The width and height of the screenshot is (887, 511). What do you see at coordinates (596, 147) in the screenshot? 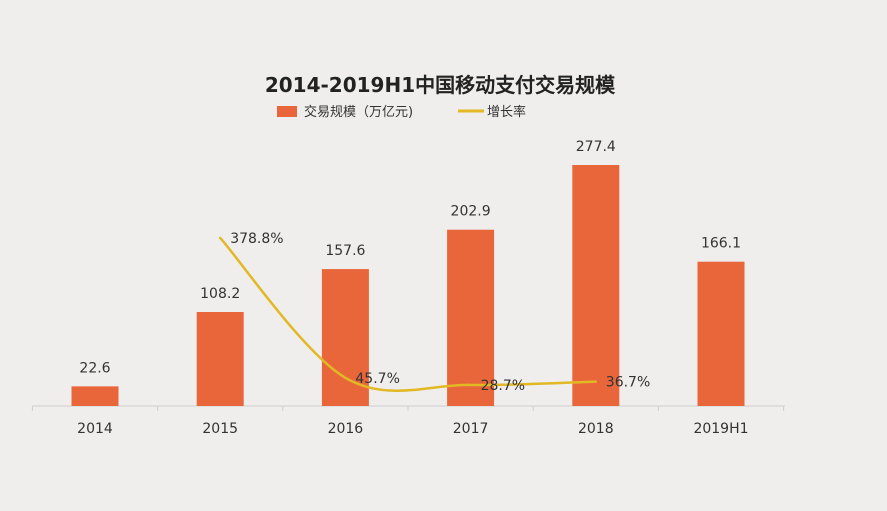
I see `bar-data-label-2018: 277.4` at bounding box center [596, 147].